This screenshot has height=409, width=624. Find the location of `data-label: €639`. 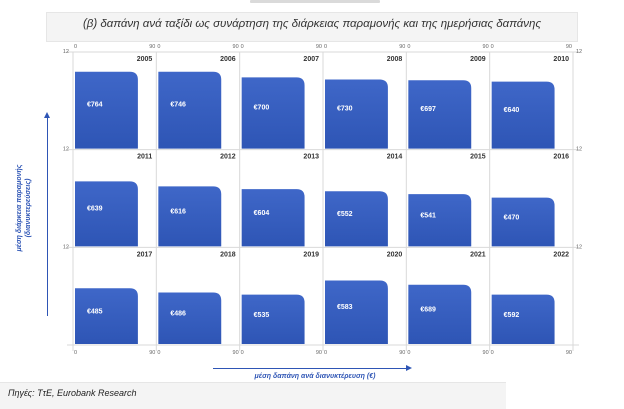

data-label: €639 is located at coordinates (95, 209).